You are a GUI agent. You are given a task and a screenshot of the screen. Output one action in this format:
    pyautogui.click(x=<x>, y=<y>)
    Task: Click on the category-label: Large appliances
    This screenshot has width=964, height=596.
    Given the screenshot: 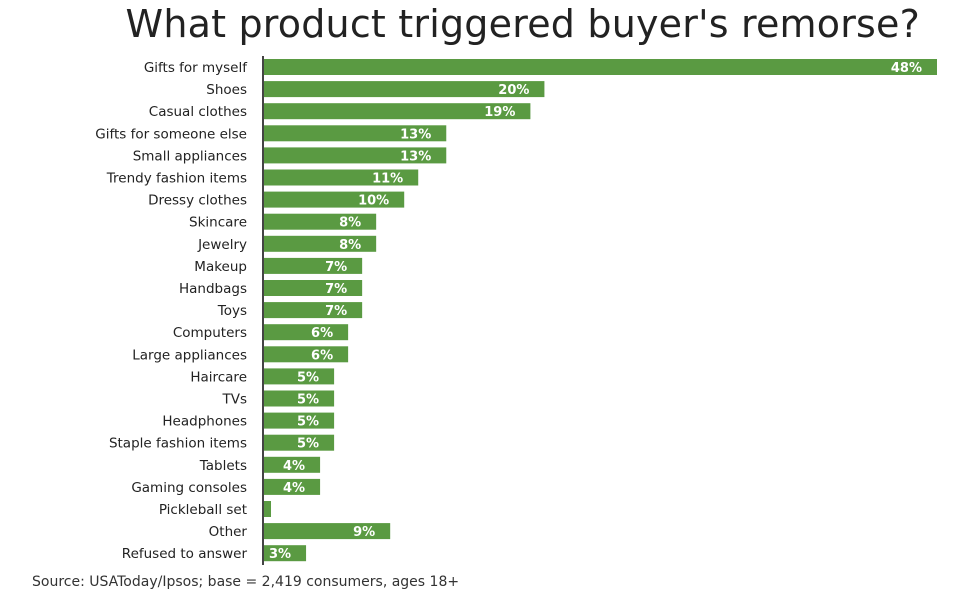 What is the action you would take?
    pyautogui.click(x=189, y=355)
    